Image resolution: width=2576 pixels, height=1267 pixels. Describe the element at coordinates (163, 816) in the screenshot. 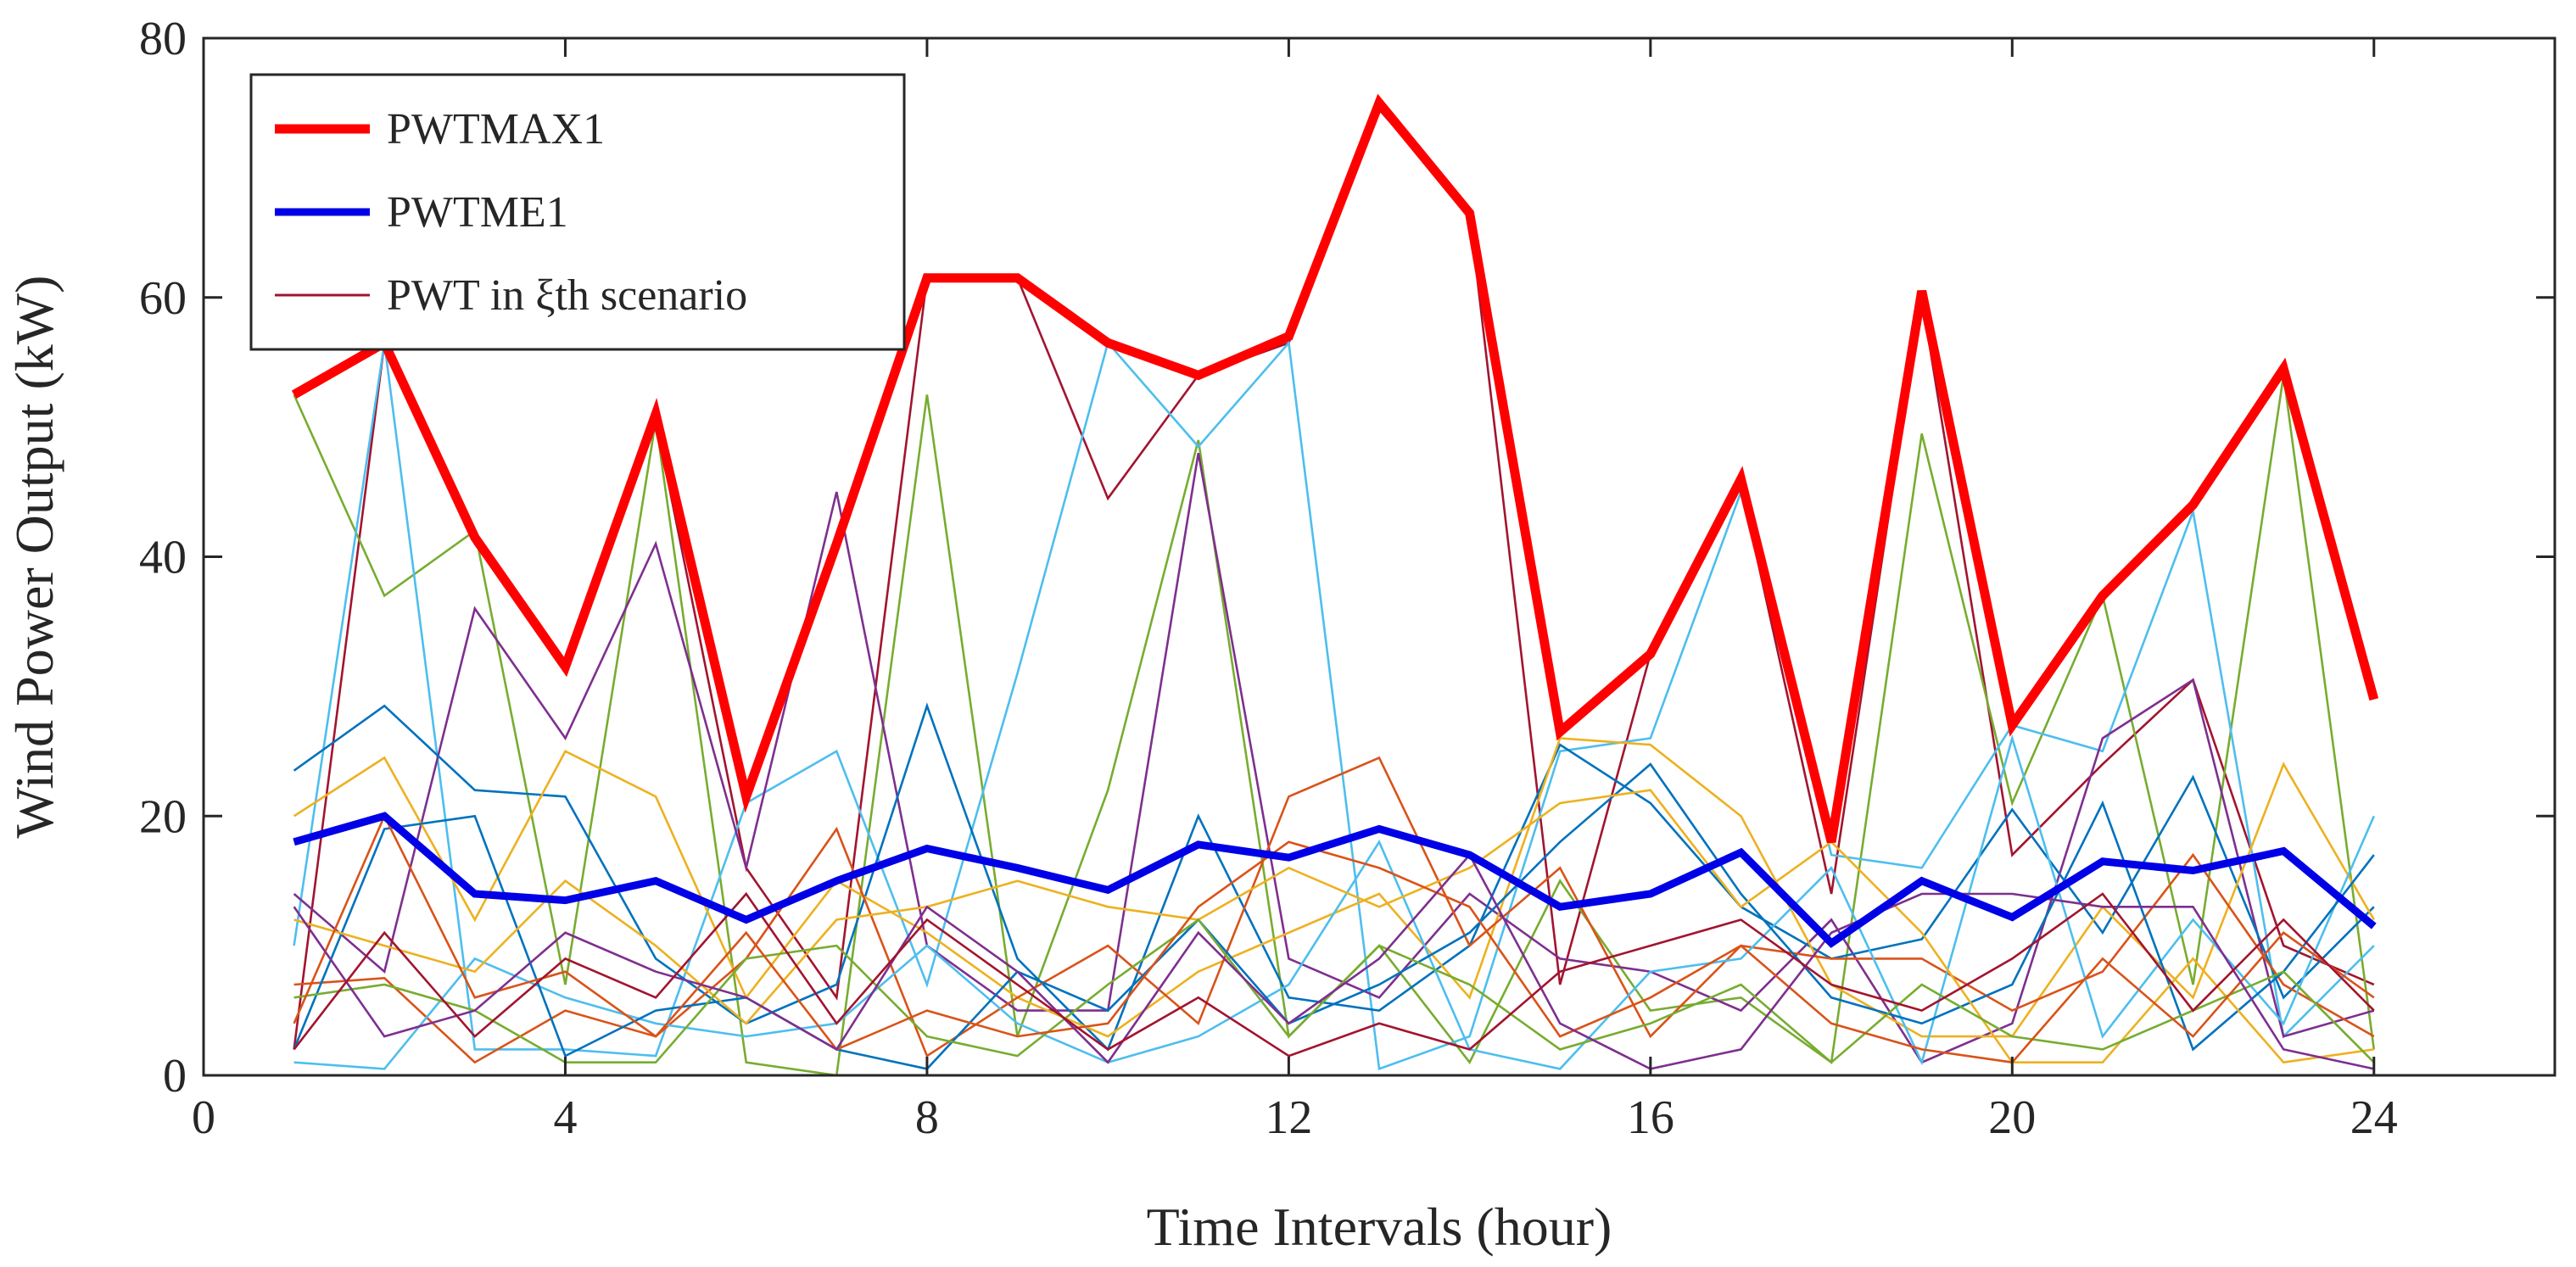

I see `y-tick-label: 20` at that location.